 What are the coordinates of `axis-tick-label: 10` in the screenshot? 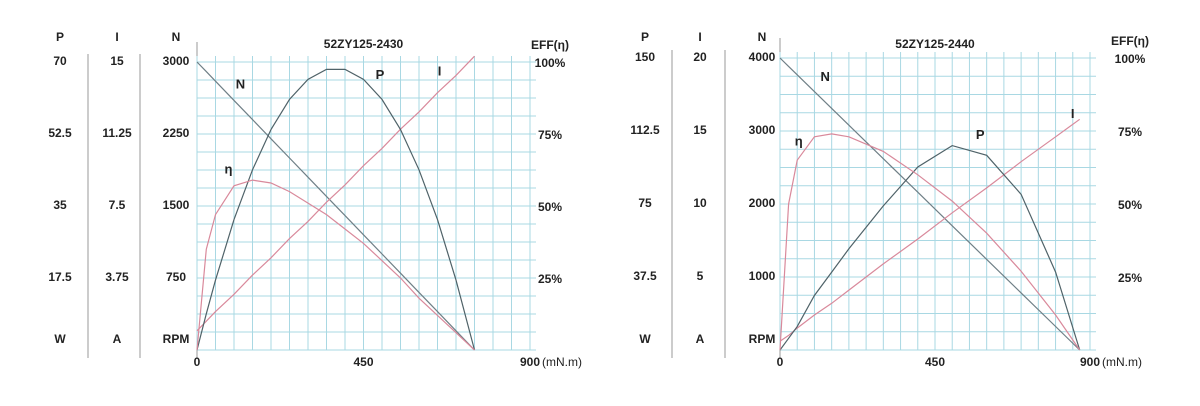 It's located at (700, 203).